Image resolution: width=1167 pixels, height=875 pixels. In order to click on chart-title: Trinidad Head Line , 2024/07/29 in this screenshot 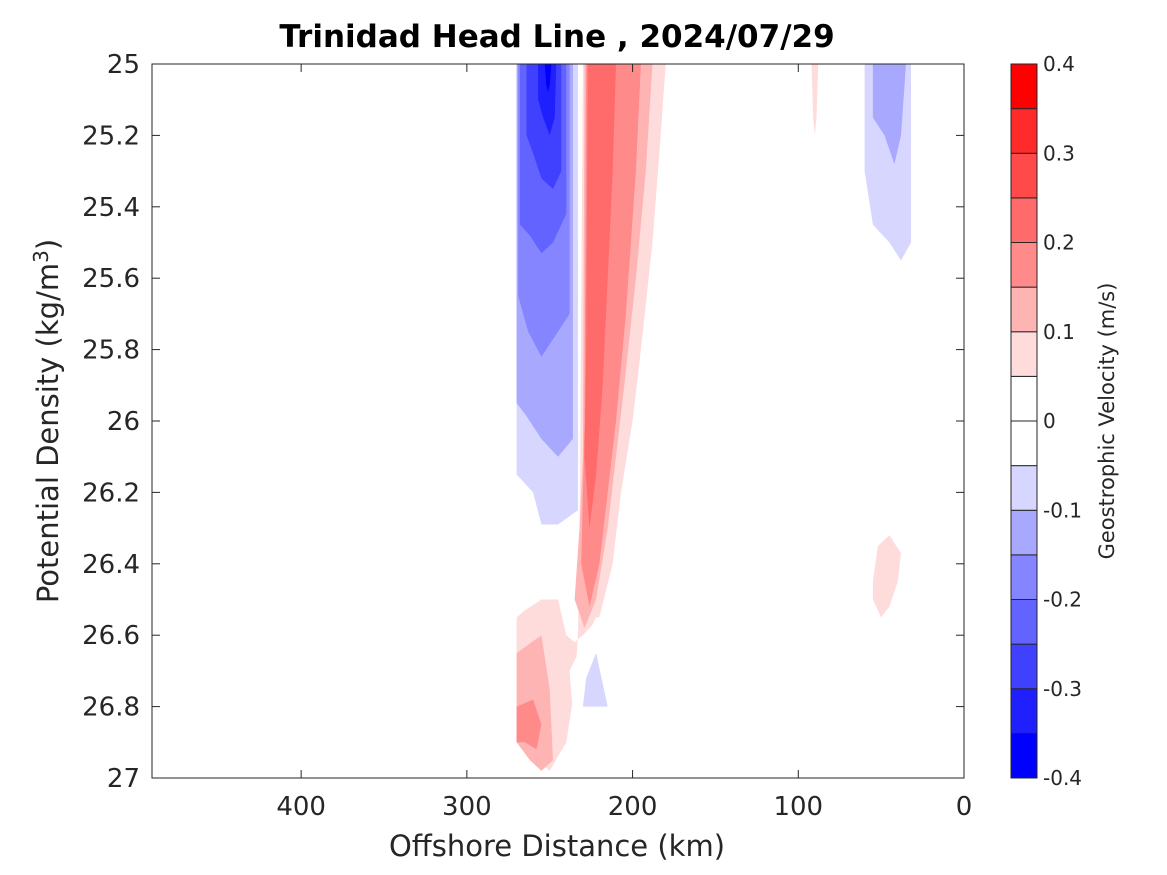, I will do `click(556, 37)`.